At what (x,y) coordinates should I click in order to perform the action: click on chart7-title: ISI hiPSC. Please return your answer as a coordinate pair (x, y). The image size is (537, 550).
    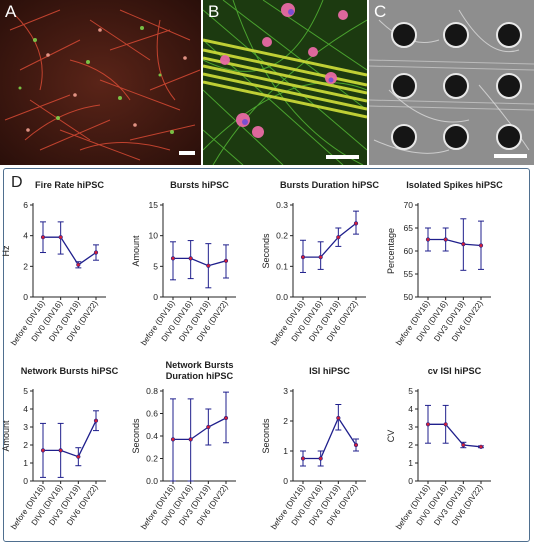
    Looking at the image, I should click on (329, 371).